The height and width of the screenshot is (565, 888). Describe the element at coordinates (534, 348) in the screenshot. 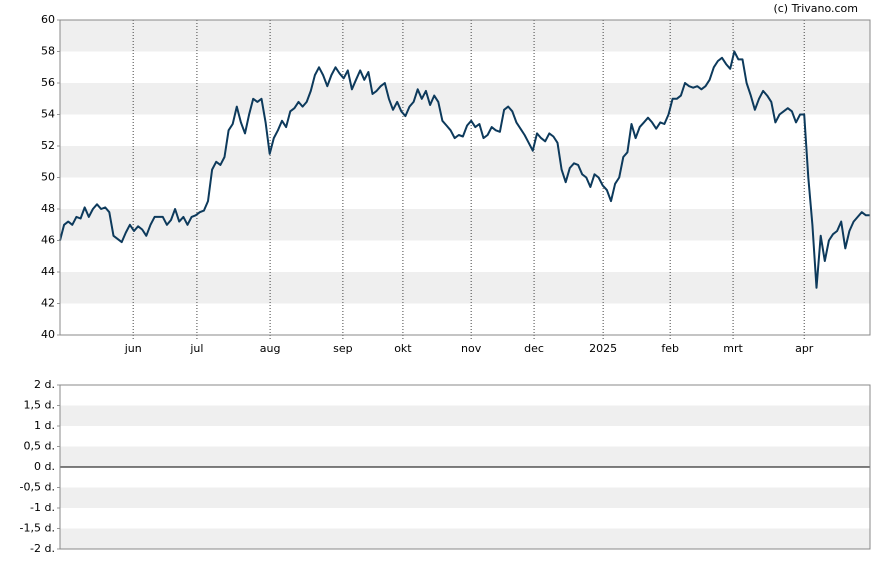

I see `x-tick-label: dec` at that location.